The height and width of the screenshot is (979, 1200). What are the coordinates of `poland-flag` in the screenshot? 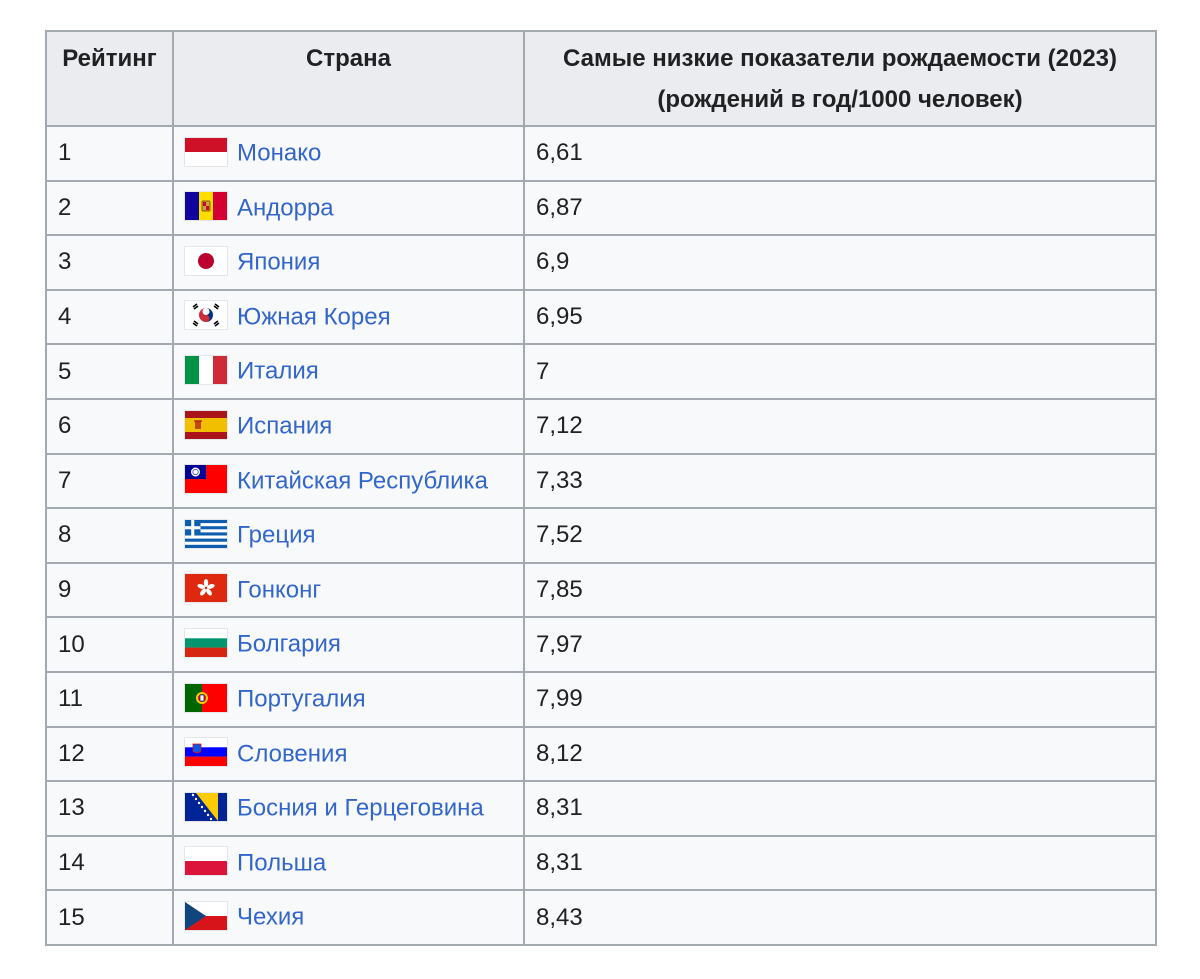 It's located at (206, 861).